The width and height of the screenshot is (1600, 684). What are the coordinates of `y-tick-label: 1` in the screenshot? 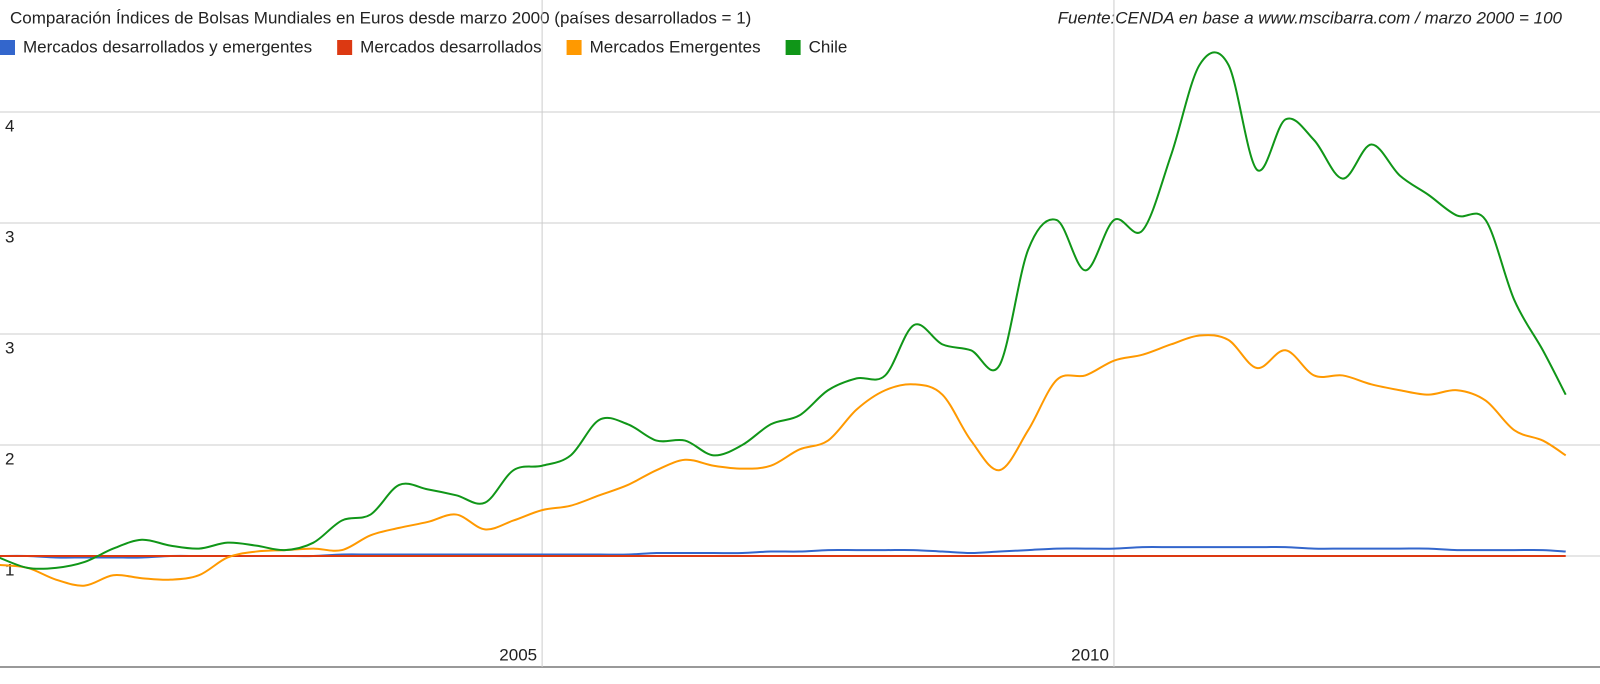 It's located at (9, 569).